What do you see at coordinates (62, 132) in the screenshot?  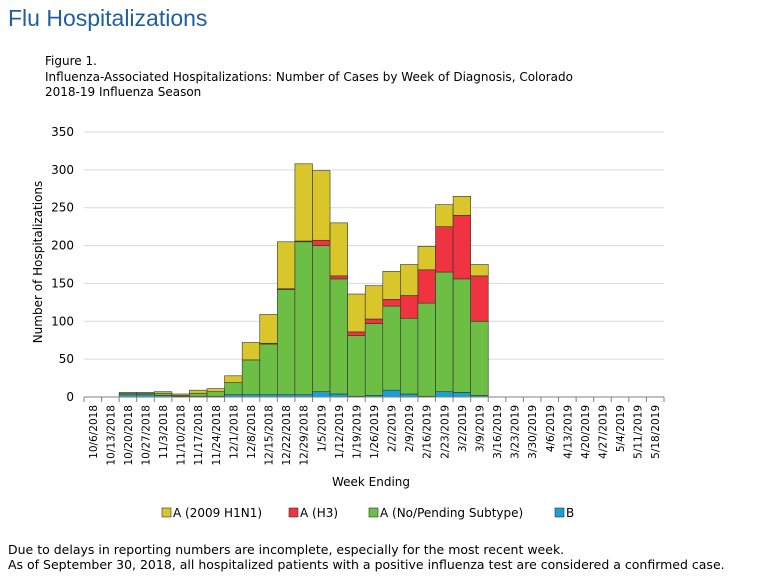 I see `y-tick-label: 350` at bounding box center [62, 132].